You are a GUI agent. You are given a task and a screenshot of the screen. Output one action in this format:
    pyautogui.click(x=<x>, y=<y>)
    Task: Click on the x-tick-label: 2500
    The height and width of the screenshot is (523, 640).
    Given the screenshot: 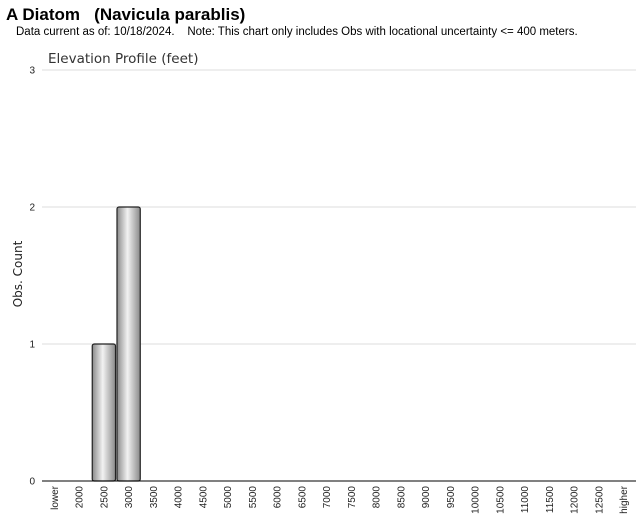 What is the action you would take?
    pyautogui.click(x=104, y=497)
    